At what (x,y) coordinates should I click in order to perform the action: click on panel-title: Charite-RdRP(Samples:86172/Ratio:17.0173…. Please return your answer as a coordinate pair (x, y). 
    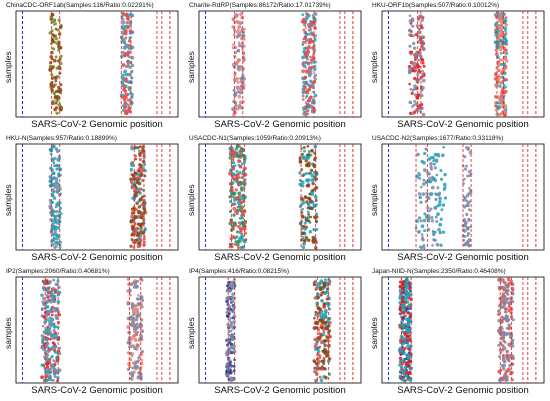
    Looking at the image, I should click on (260, 5).